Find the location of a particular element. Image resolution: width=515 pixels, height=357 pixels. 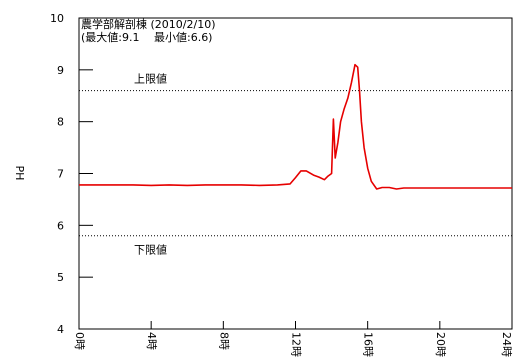

reference-line-label: 下限値 is located at coordinates (150, 250).